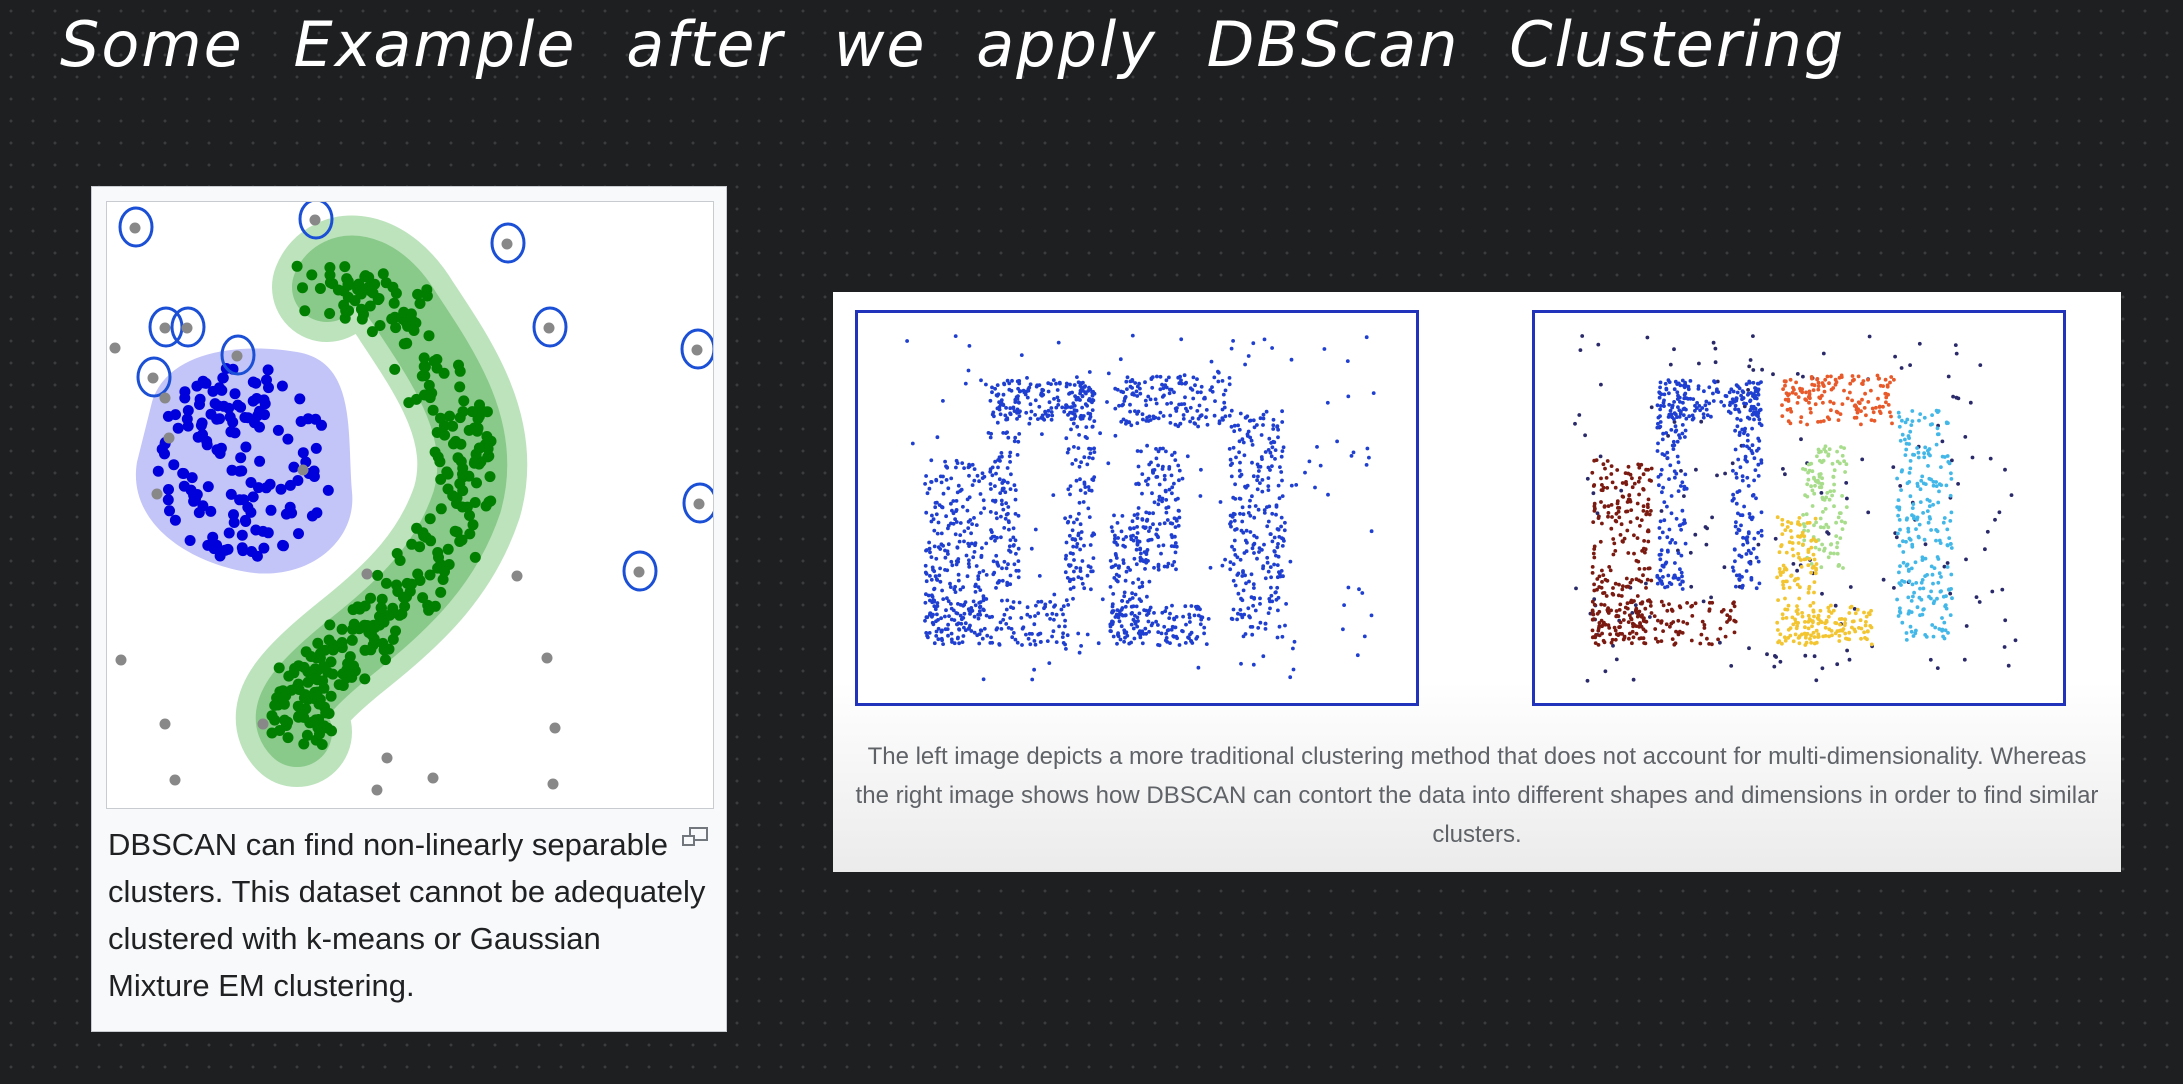  What do you see at coordinates (697, 503) in the screenshot?
I see `annotation-circle` at bounding box center [697, 503].